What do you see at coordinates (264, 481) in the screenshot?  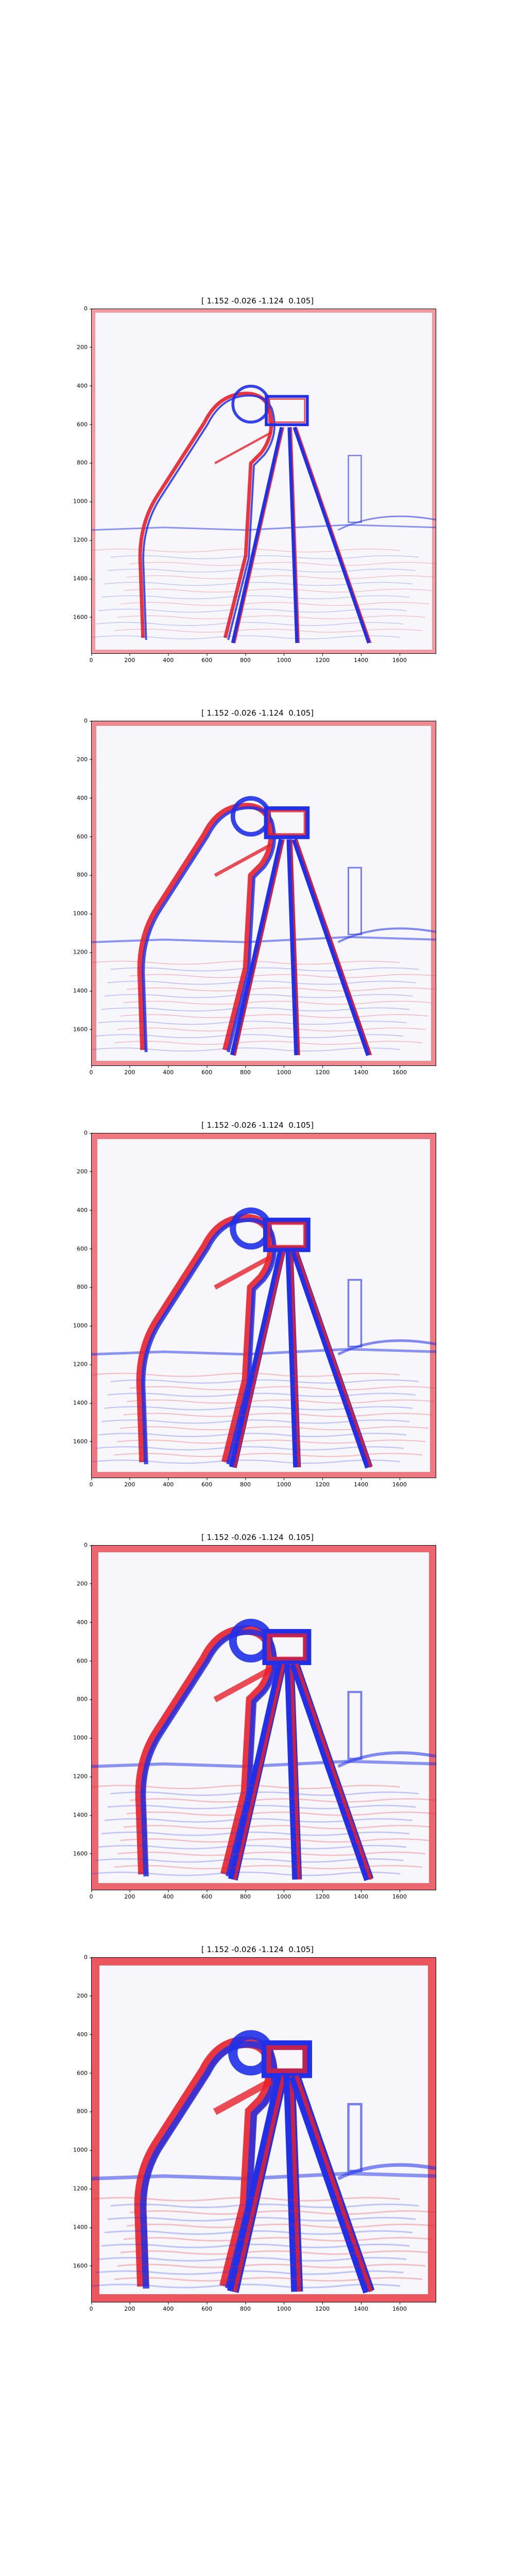 I see `heatmap-svg` at bounding box center [264, 481].